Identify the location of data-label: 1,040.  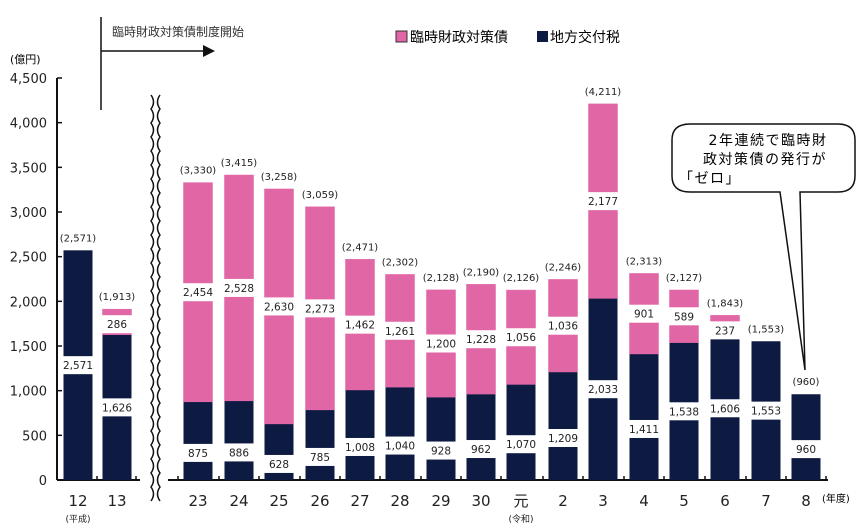
(400, 447).